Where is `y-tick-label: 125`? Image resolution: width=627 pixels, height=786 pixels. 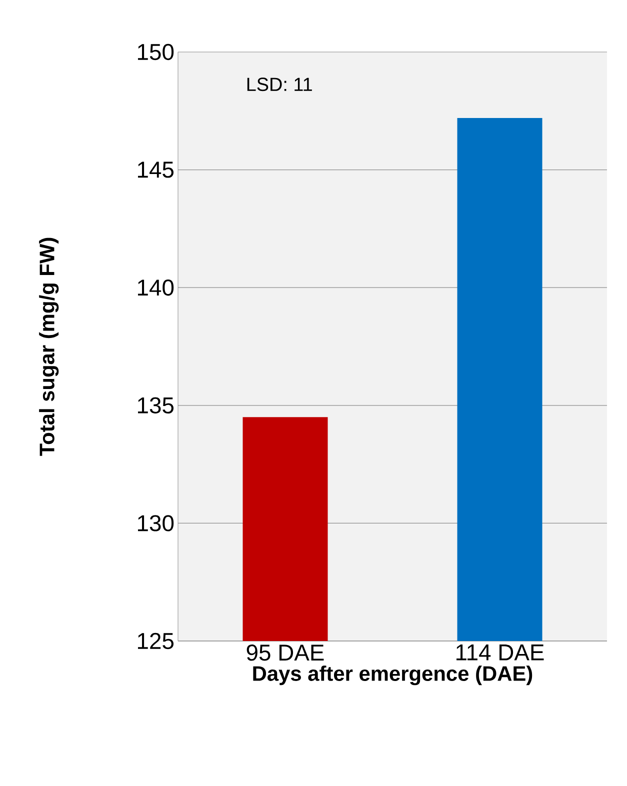 y-tick-label: 125 is located at coordinates (156, 641).